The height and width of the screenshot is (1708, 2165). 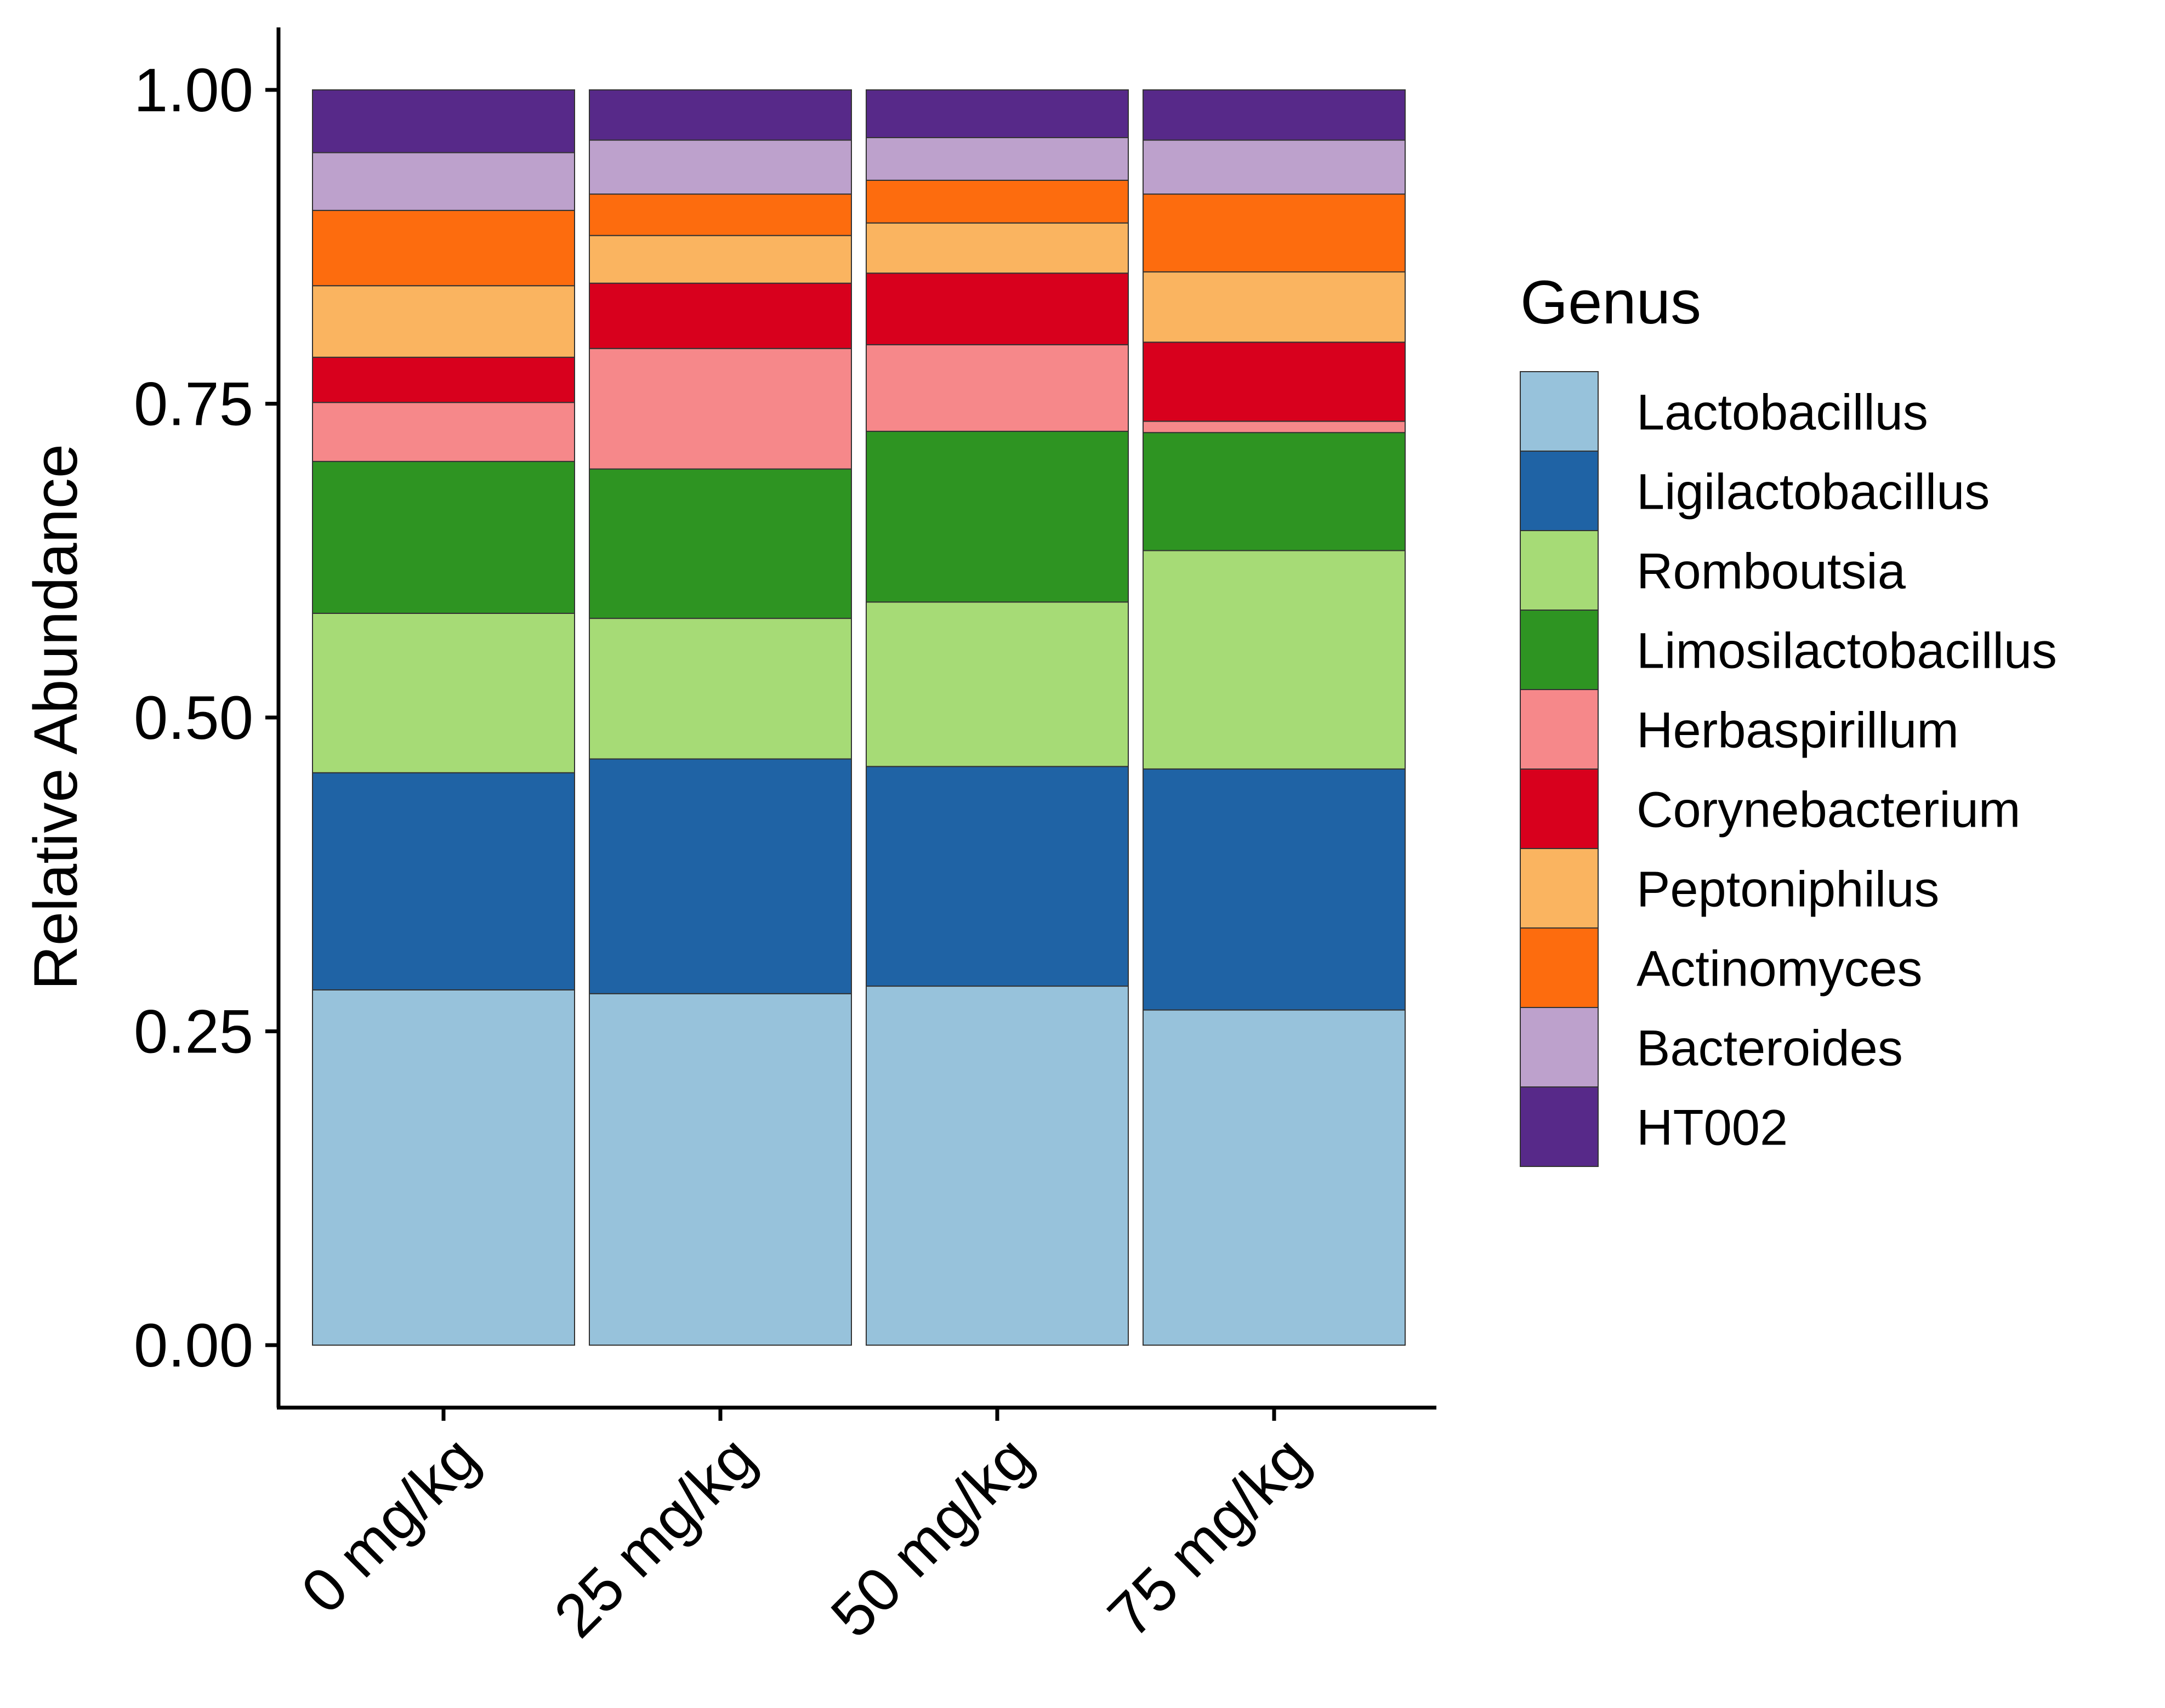 I want to click on y-tick-label: 0.25, so click(x=193, y=1032).